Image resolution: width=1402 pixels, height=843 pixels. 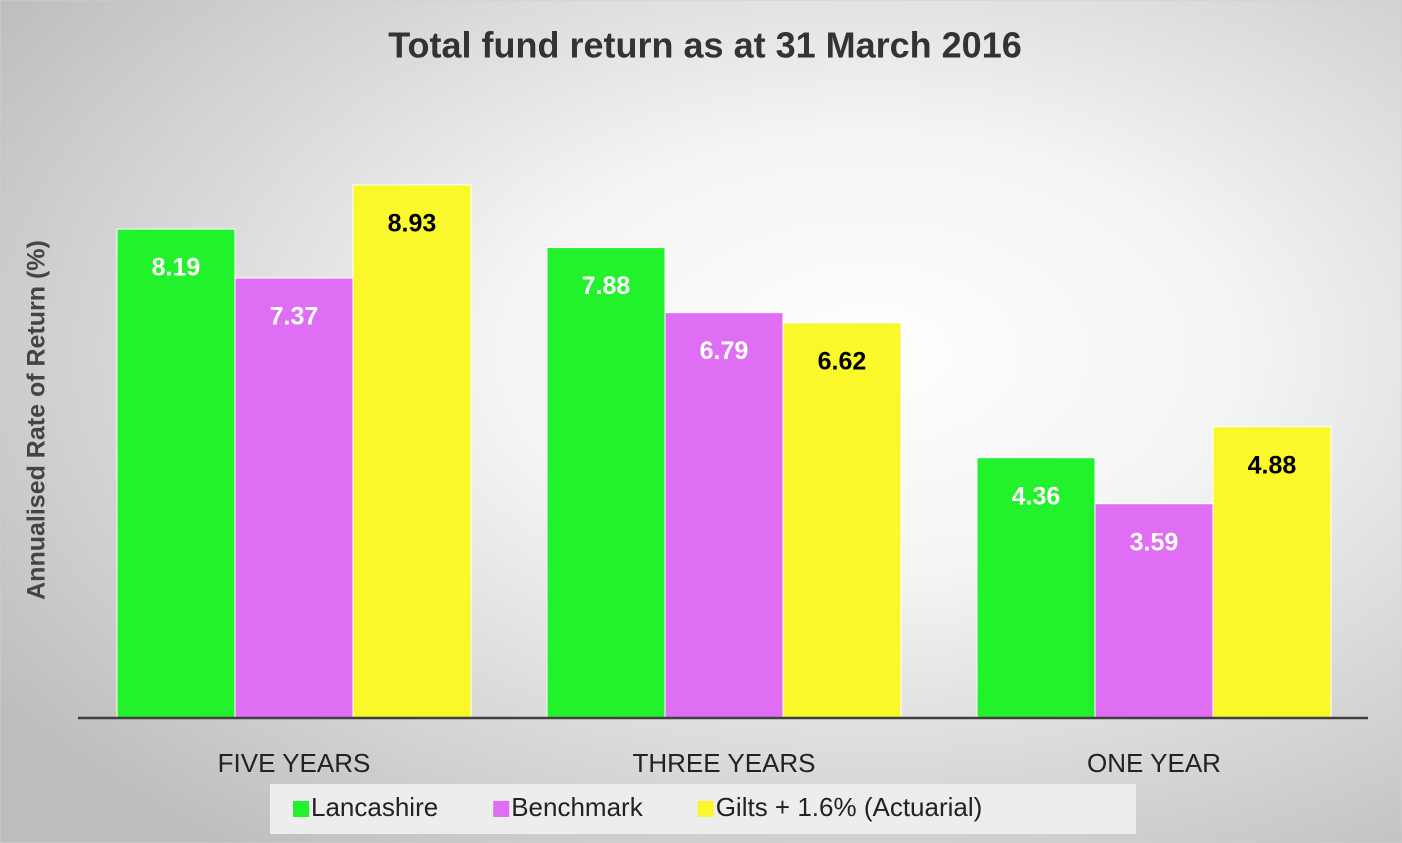 I want to click on data-label: 8.19, so click(x=176, y=268).